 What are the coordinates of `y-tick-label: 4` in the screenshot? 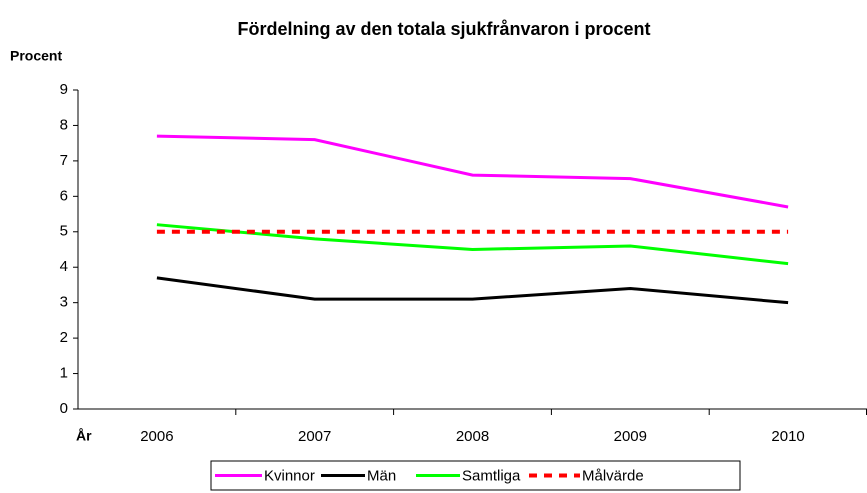 It's located at (64, 266).